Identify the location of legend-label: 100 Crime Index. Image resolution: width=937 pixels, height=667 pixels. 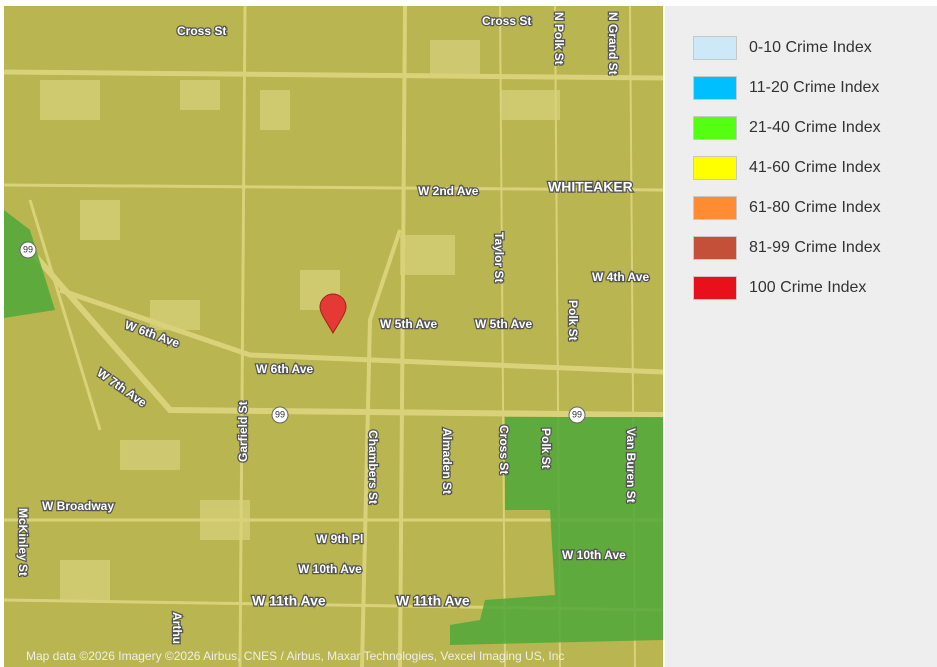
(808, 287).